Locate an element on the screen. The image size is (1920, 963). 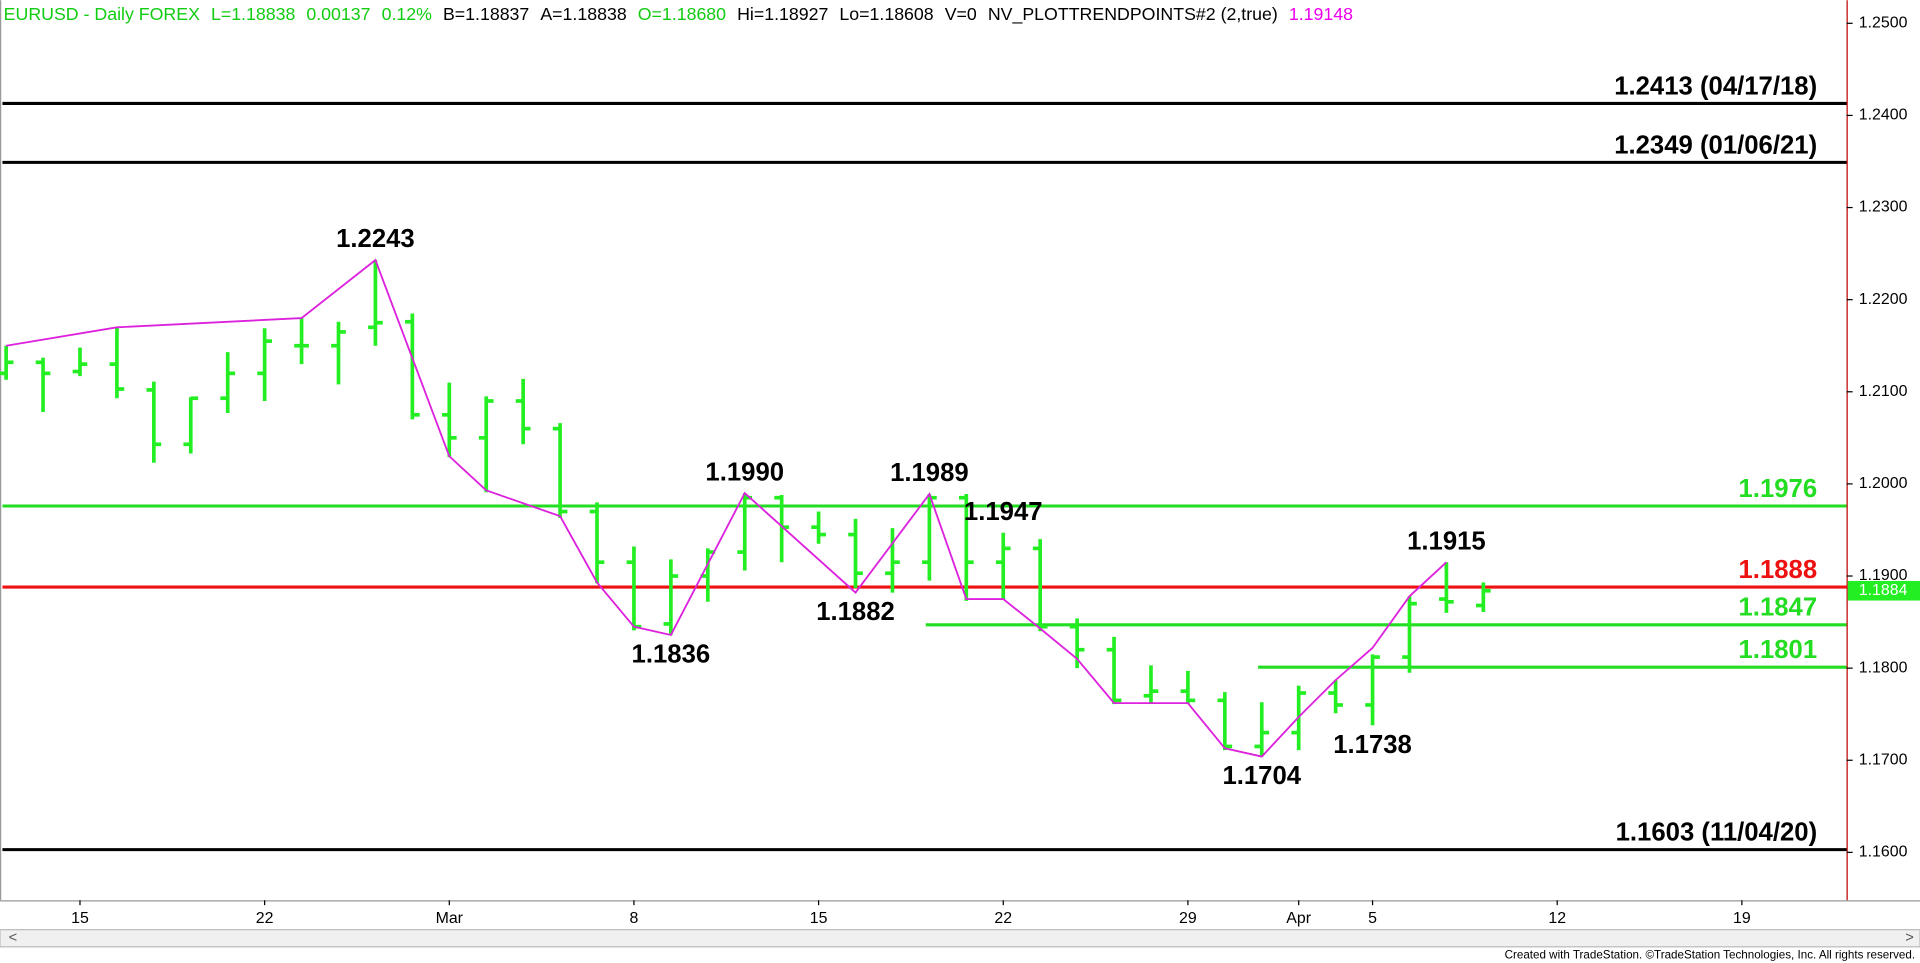
level-label: 1.2349 (01/06/21) is located at coordinates (1715, 145).